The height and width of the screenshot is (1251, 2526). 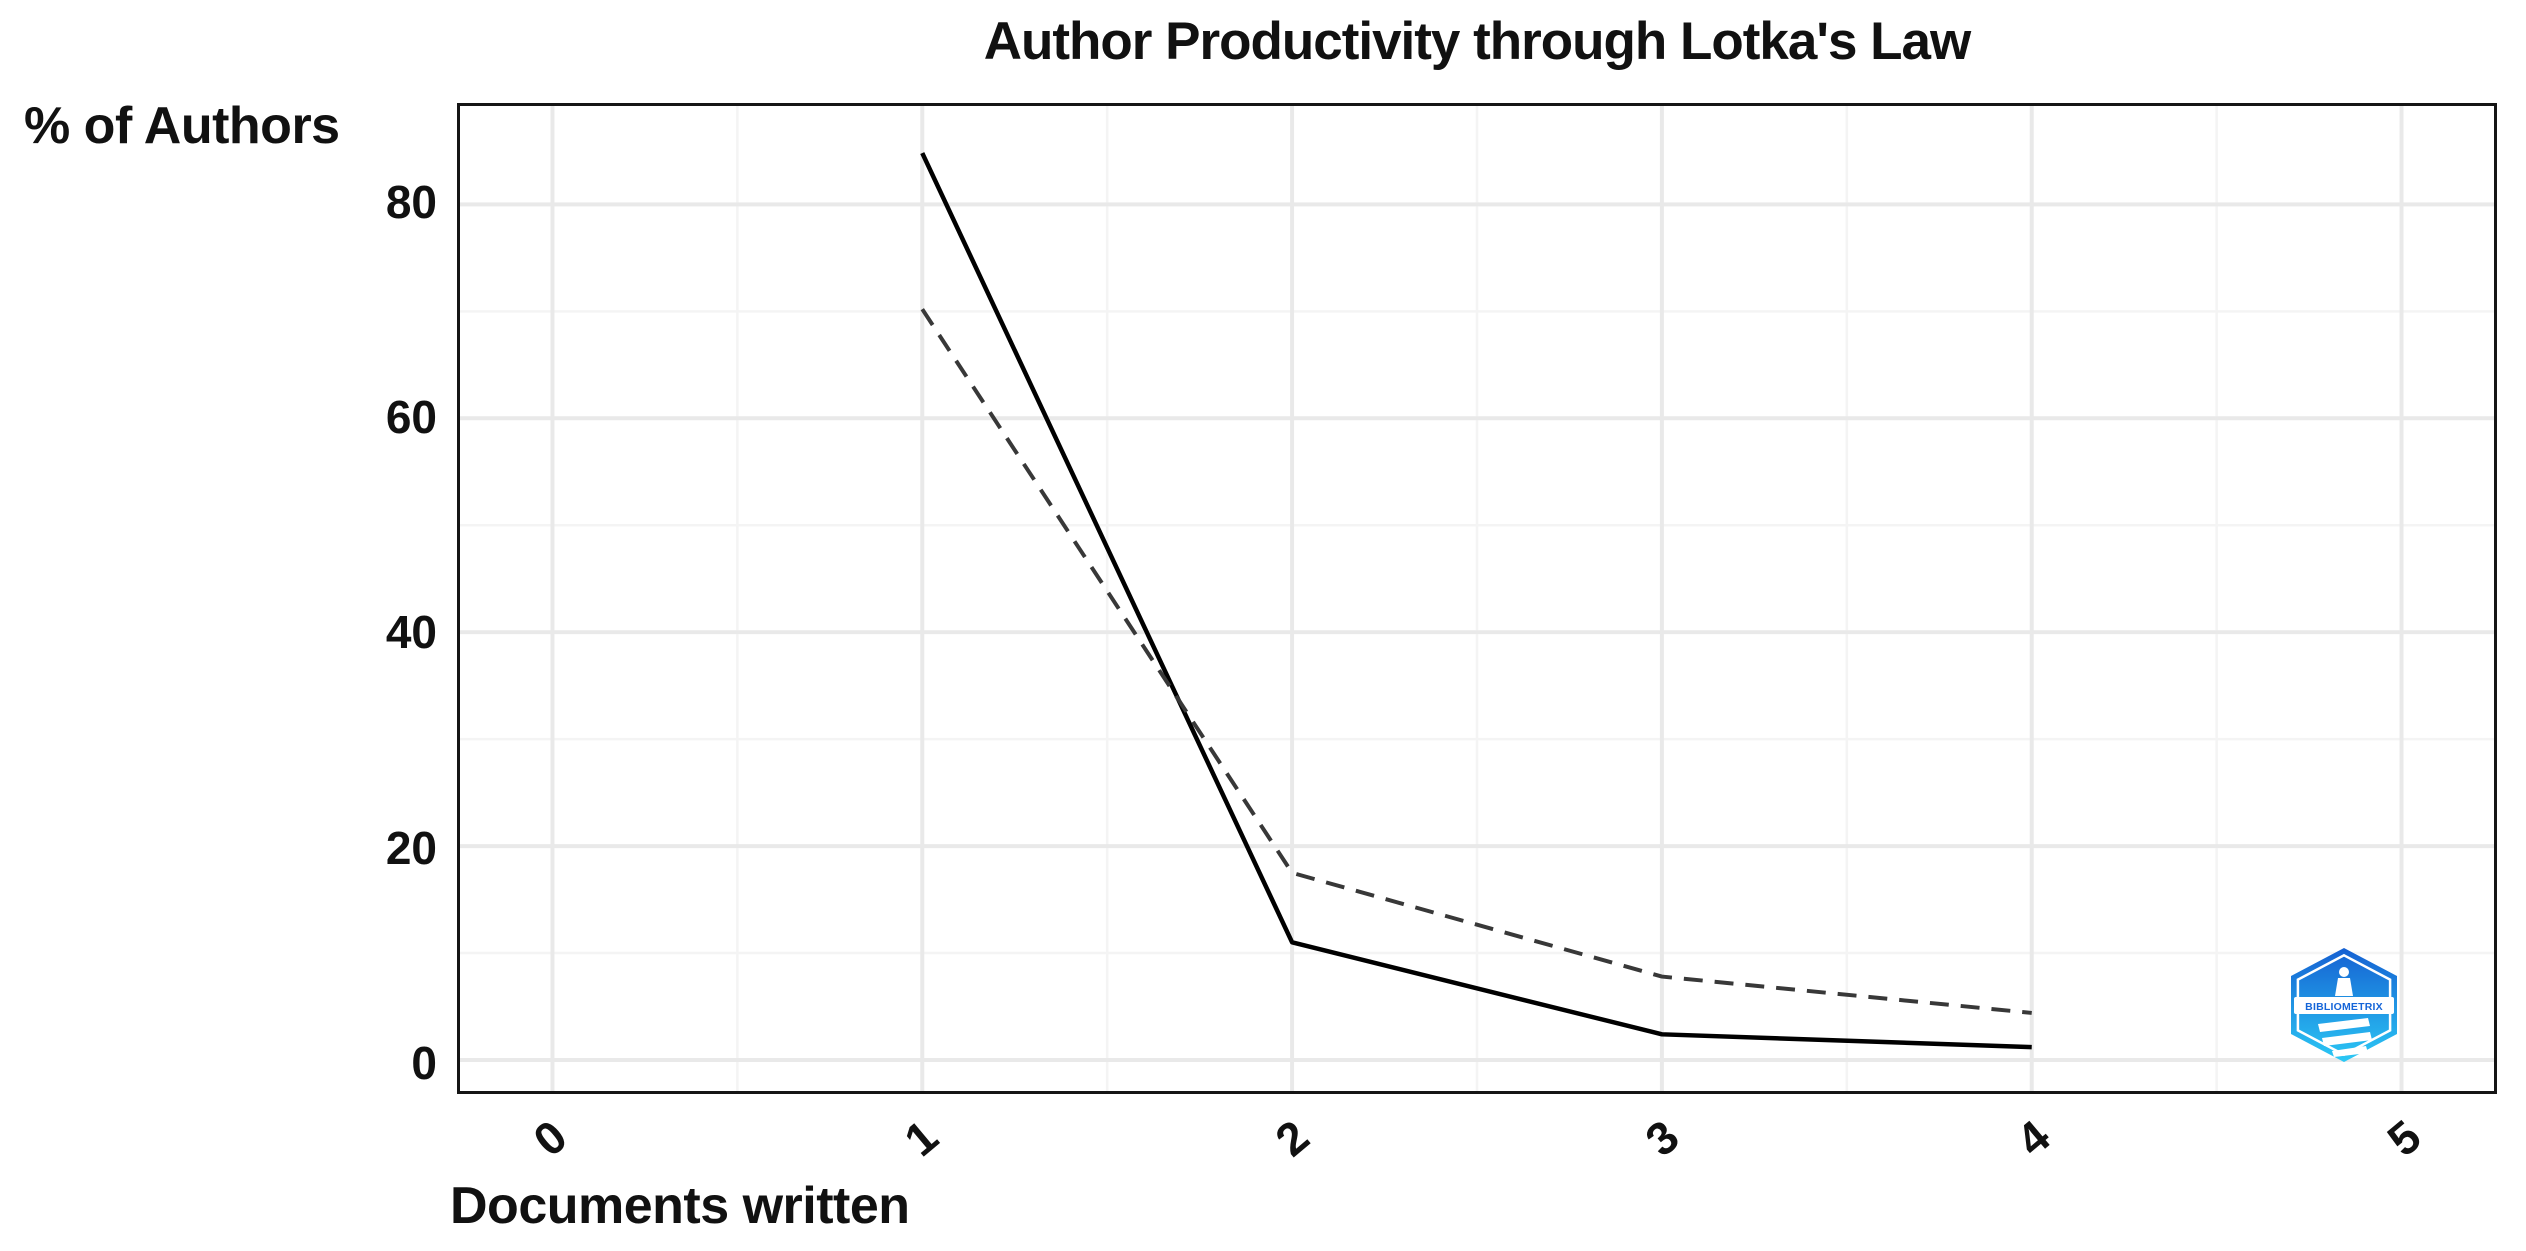 What do you see at coordinates (411, 417) in the screenshot?
I see `y-tick-label-60: 60` at bounding box center [411, 417].